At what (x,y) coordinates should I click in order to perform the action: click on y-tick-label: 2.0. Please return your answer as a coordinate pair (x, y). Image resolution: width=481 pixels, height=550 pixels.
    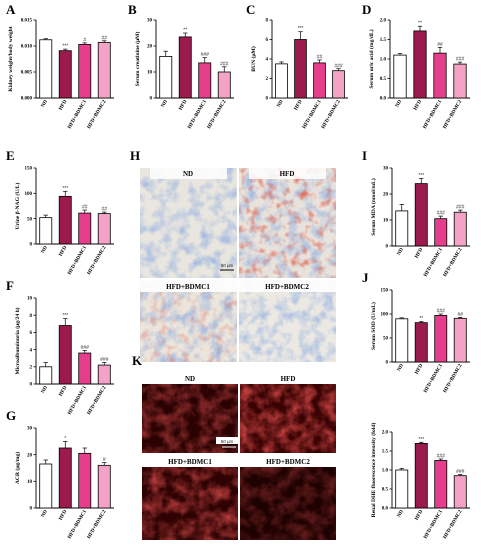
    Looking at the image, I should click on (385, 433).